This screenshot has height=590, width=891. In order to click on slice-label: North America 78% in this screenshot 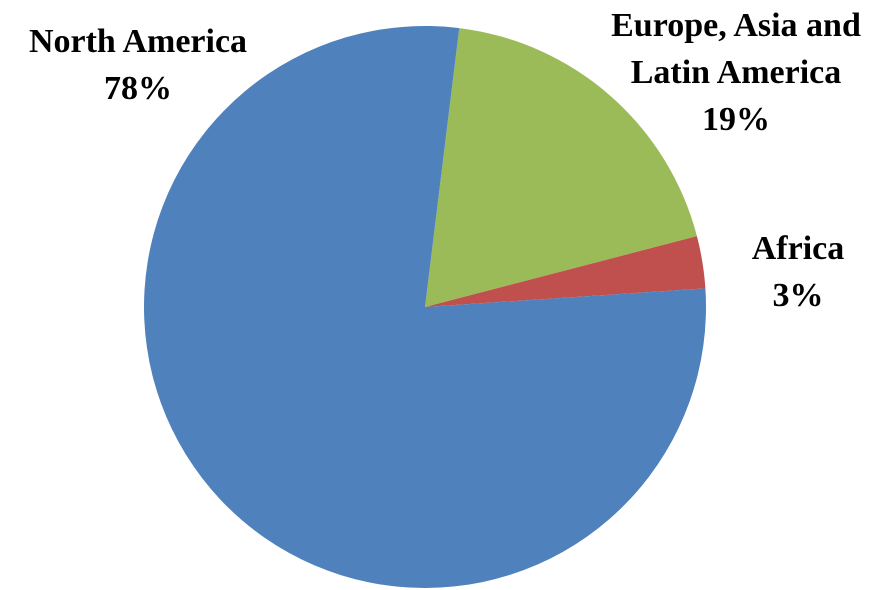, I will do `click(144, 65)`.